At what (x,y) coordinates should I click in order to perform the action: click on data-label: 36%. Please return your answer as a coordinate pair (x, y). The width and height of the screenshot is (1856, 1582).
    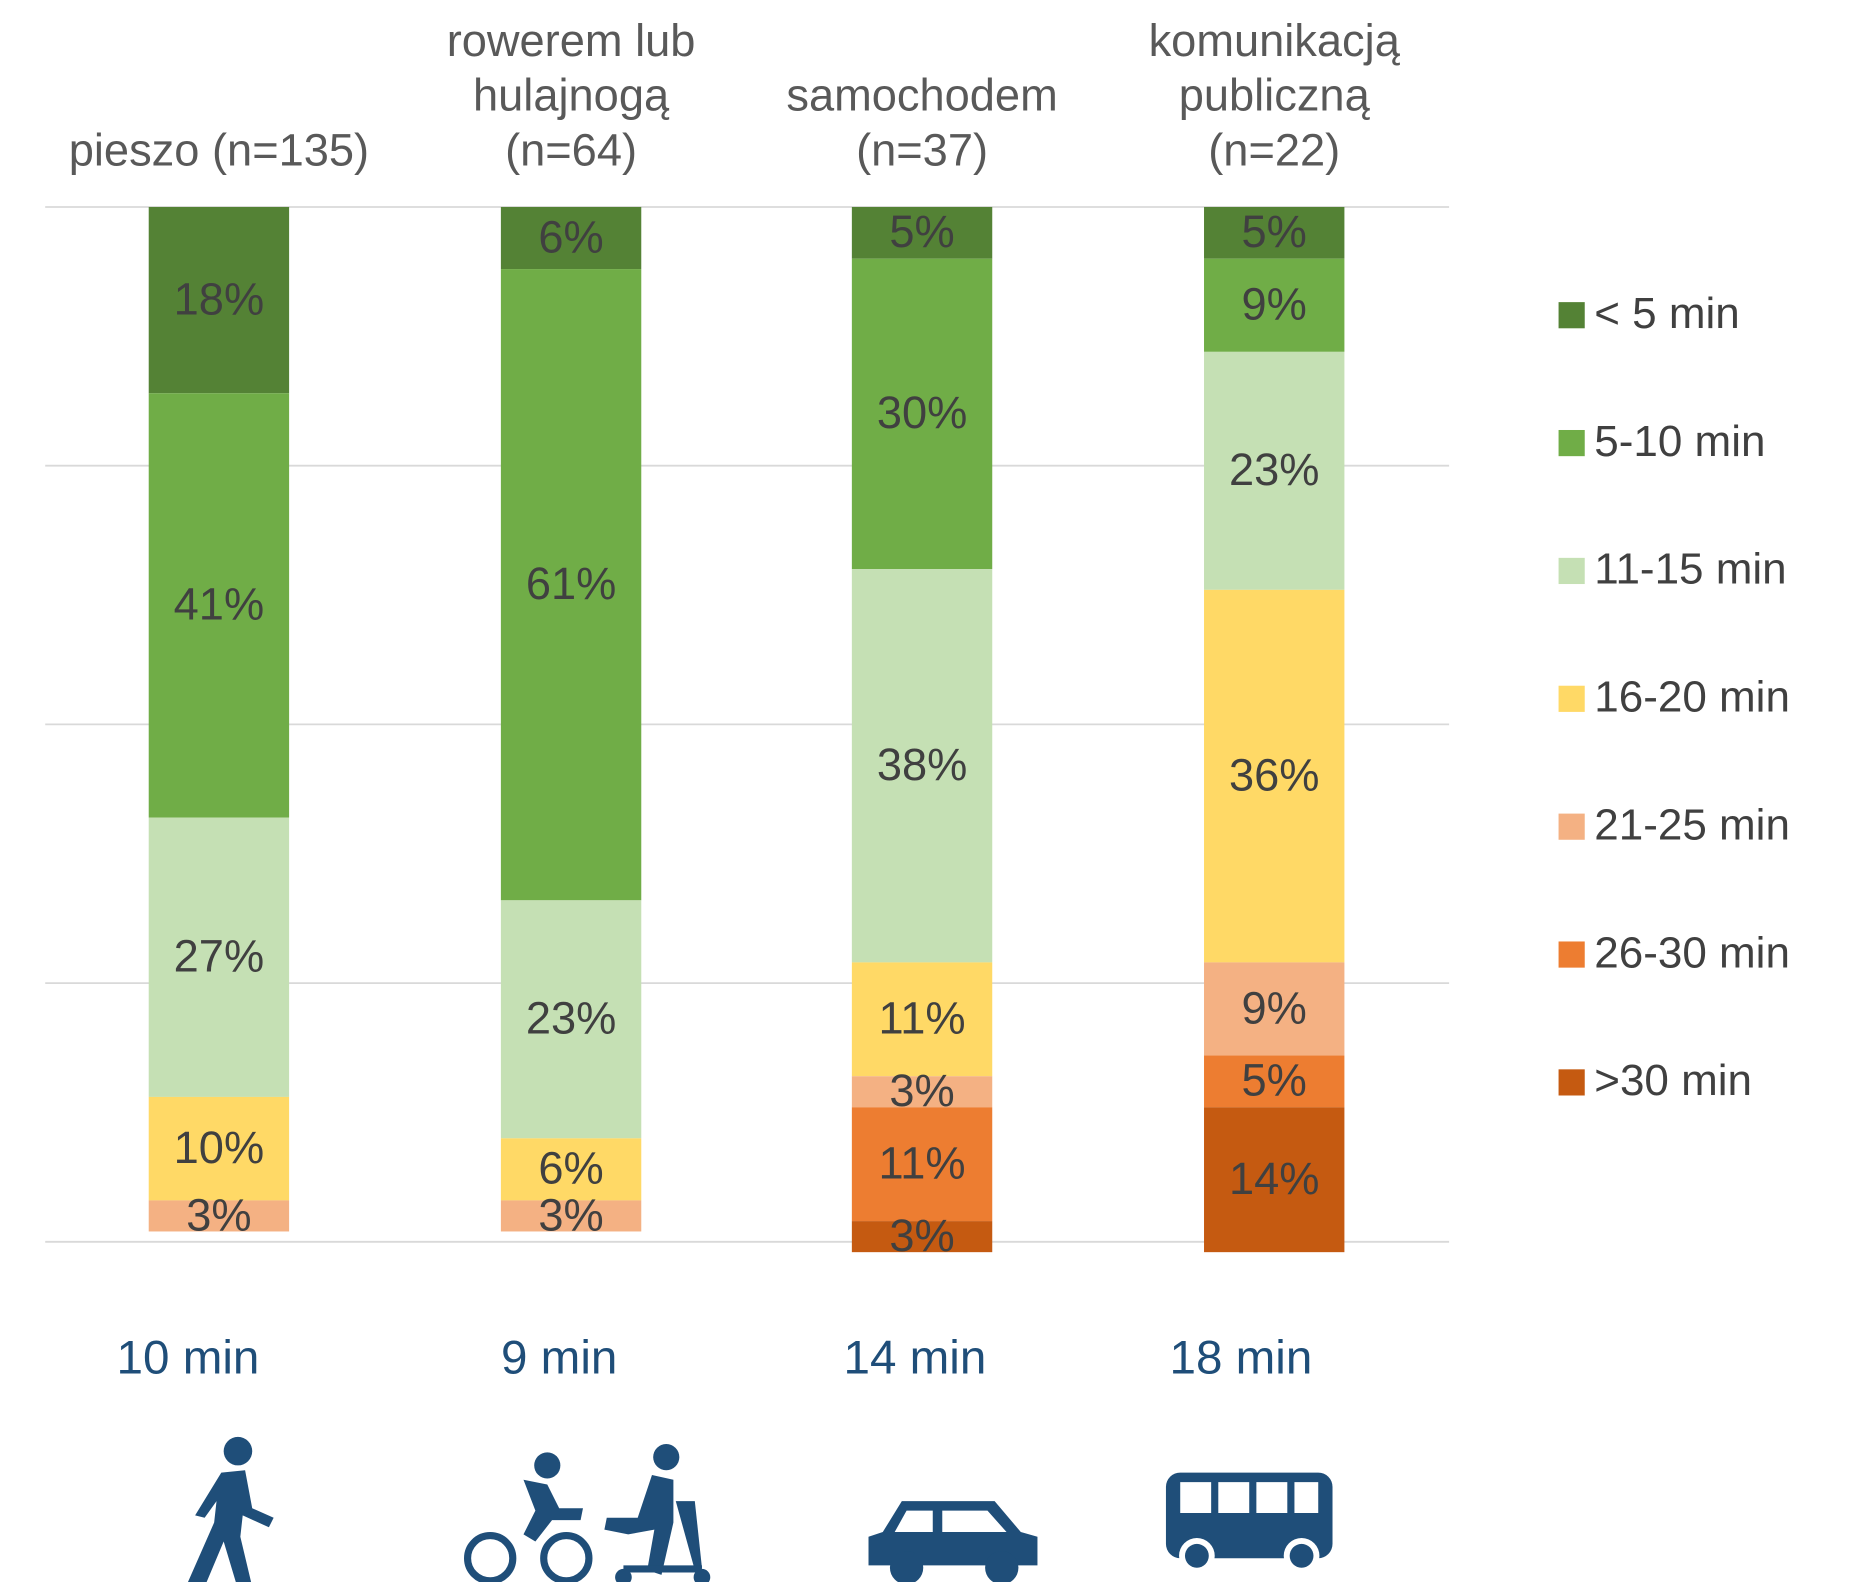
    Looking at the image, I should click on (1274, 774).